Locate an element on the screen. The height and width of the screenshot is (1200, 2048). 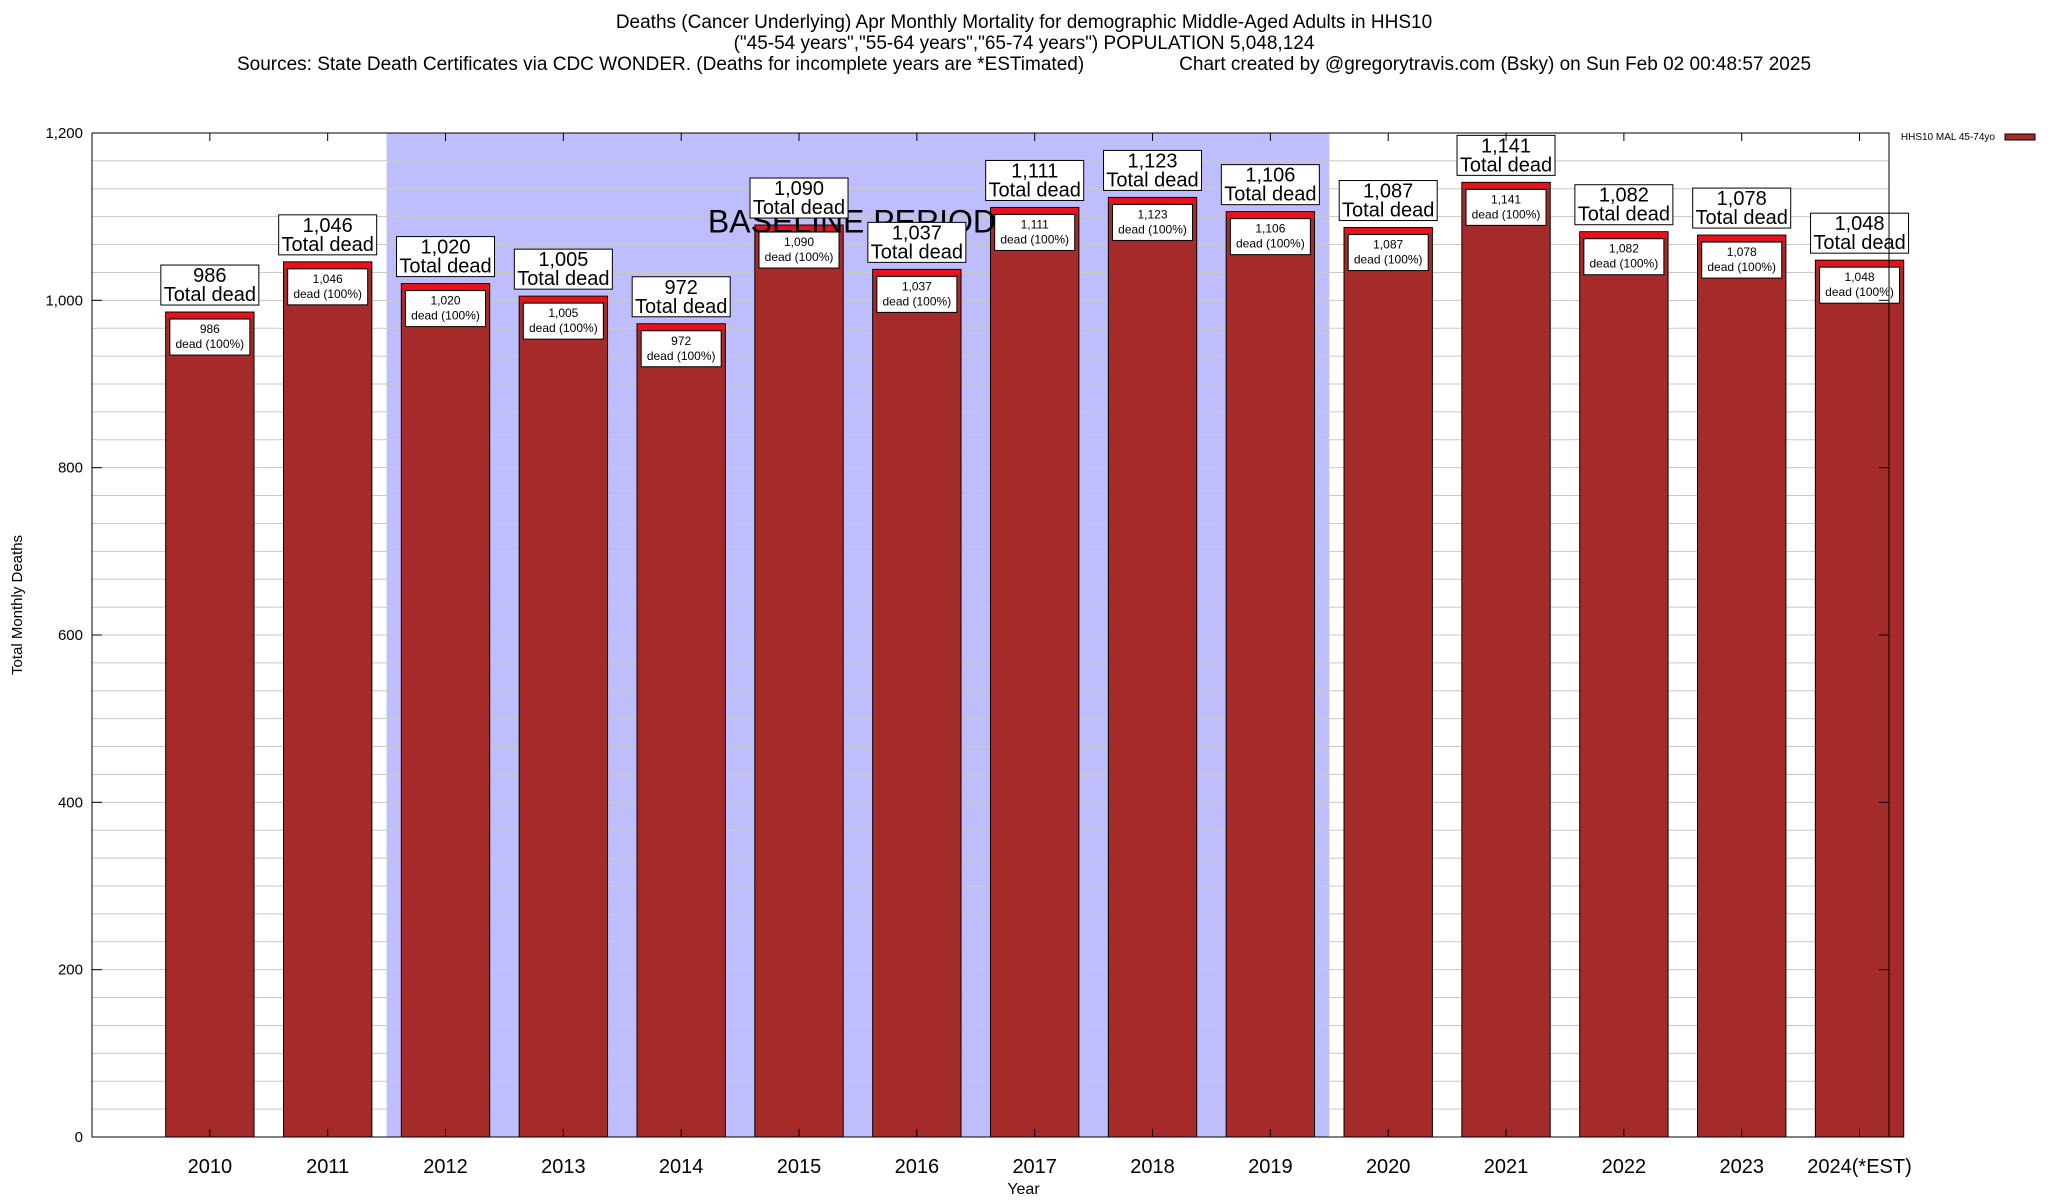
total-value-label: 1,106 is located at coordinates (1270, 176).